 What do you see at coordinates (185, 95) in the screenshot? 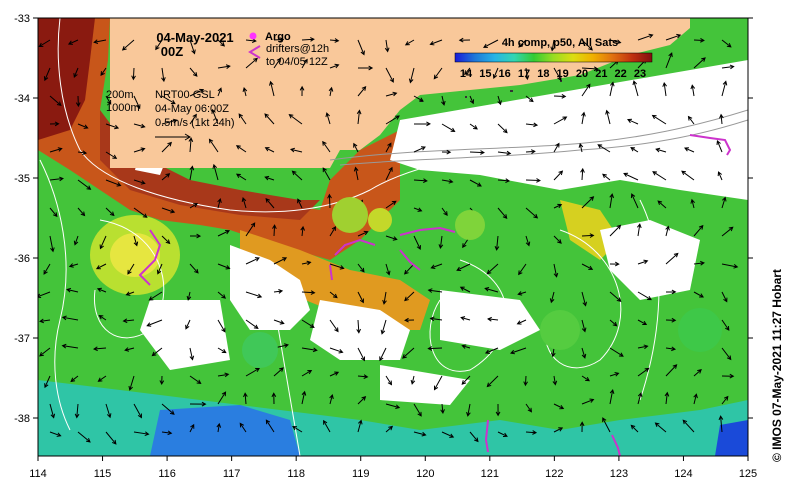
I see `currents-source: NRT00 GSL` at bounding box center [185, 95].